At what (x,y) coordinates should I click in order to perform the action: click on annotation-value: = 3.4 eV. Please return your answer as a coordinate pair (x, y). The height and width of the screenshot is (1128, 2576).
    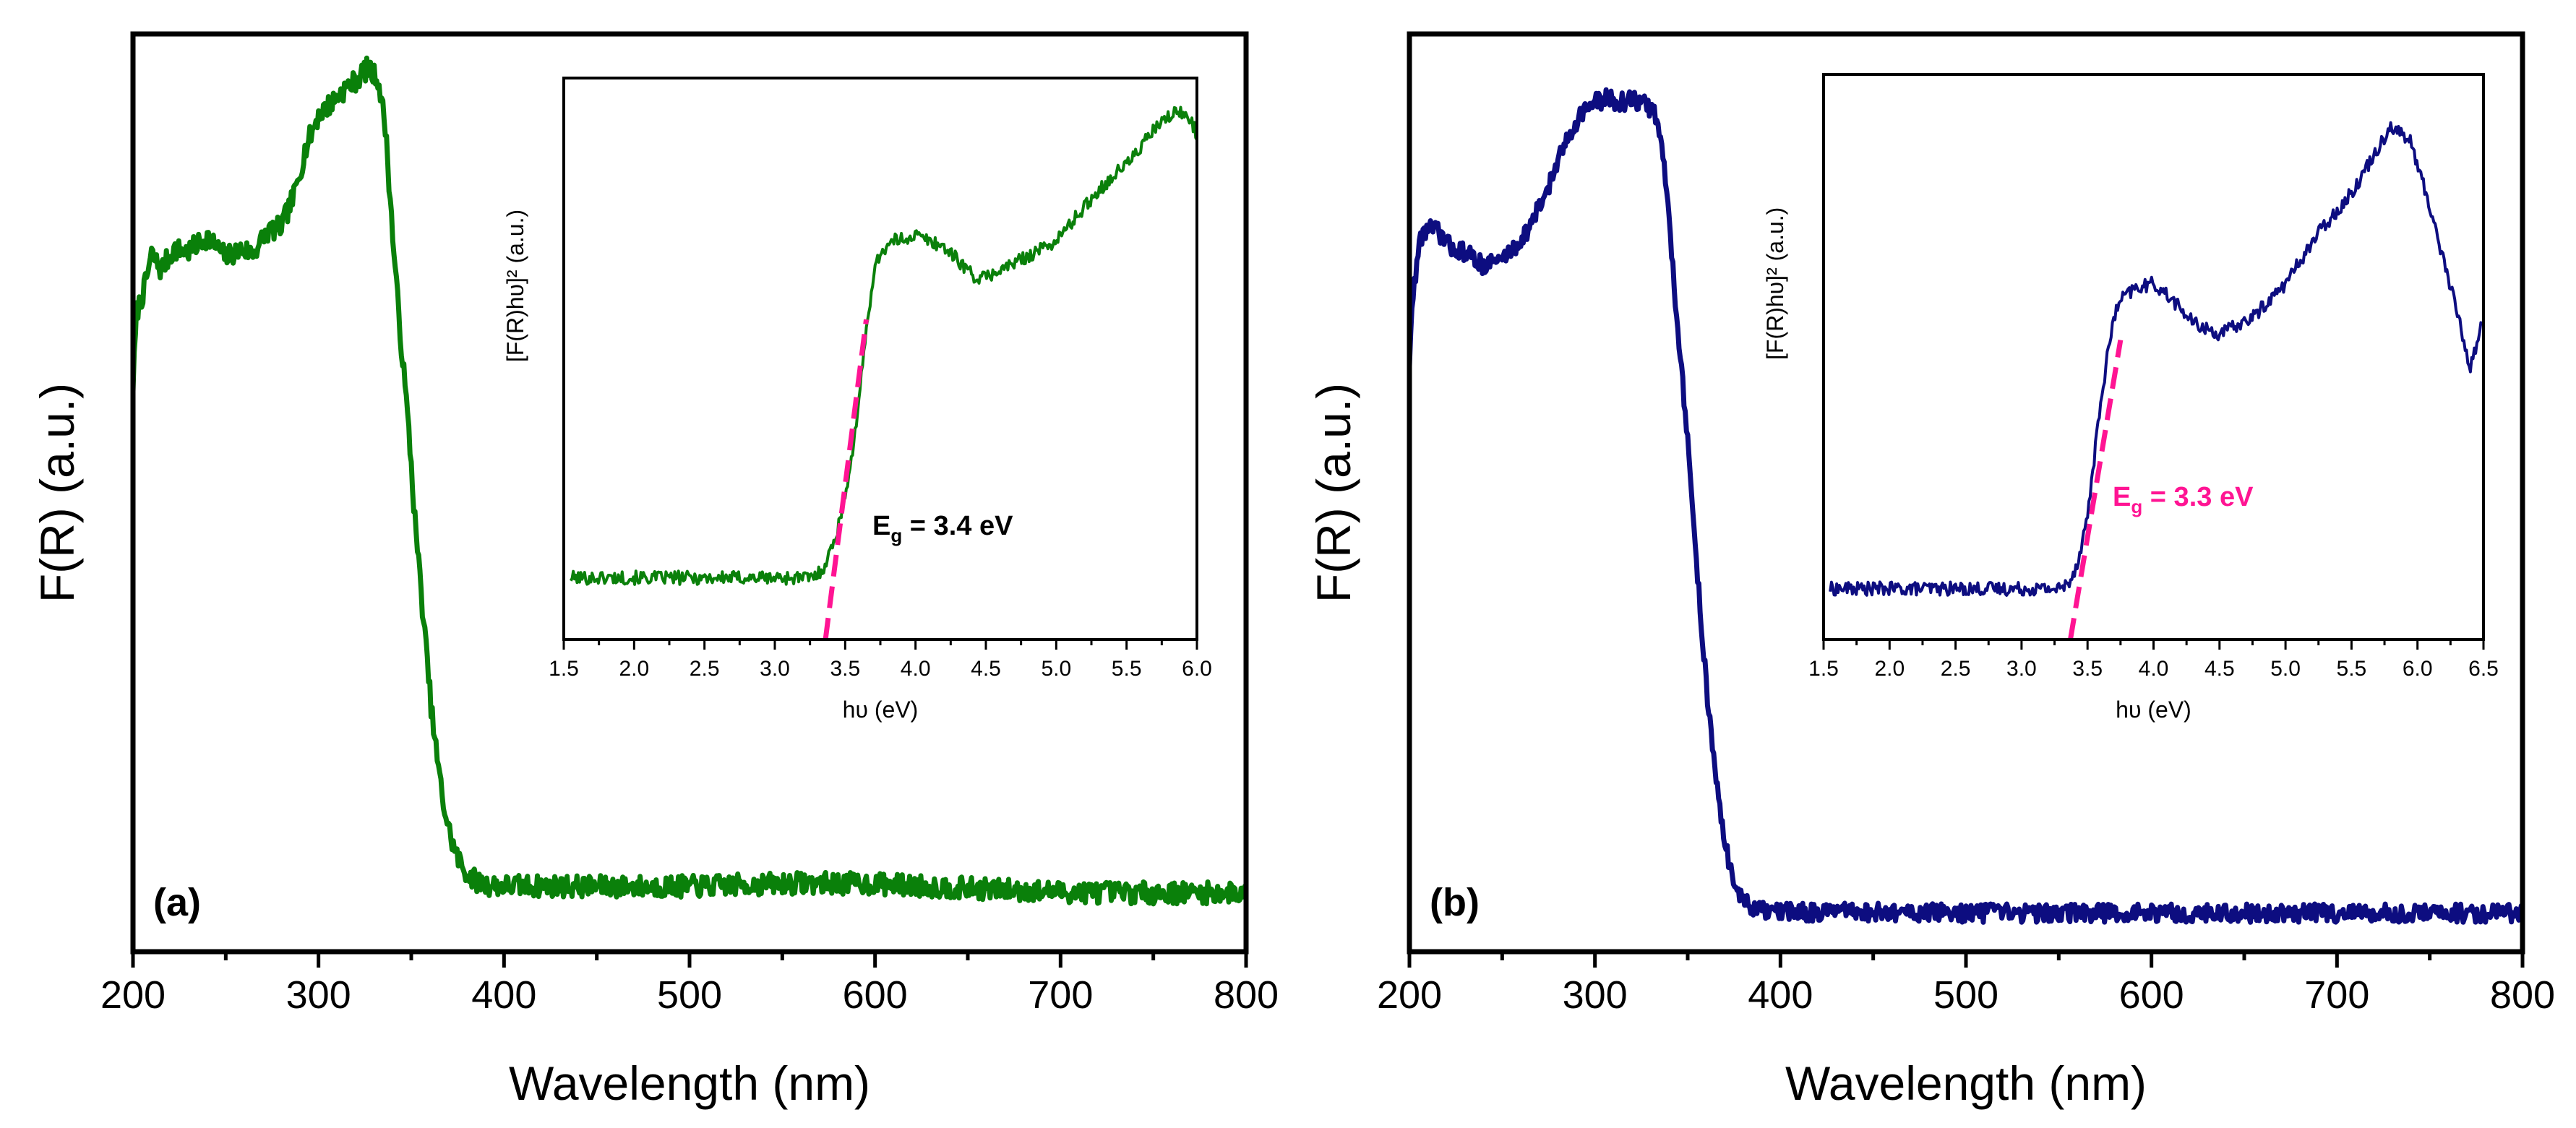
    Looking at the image, I should click on (958, 526).